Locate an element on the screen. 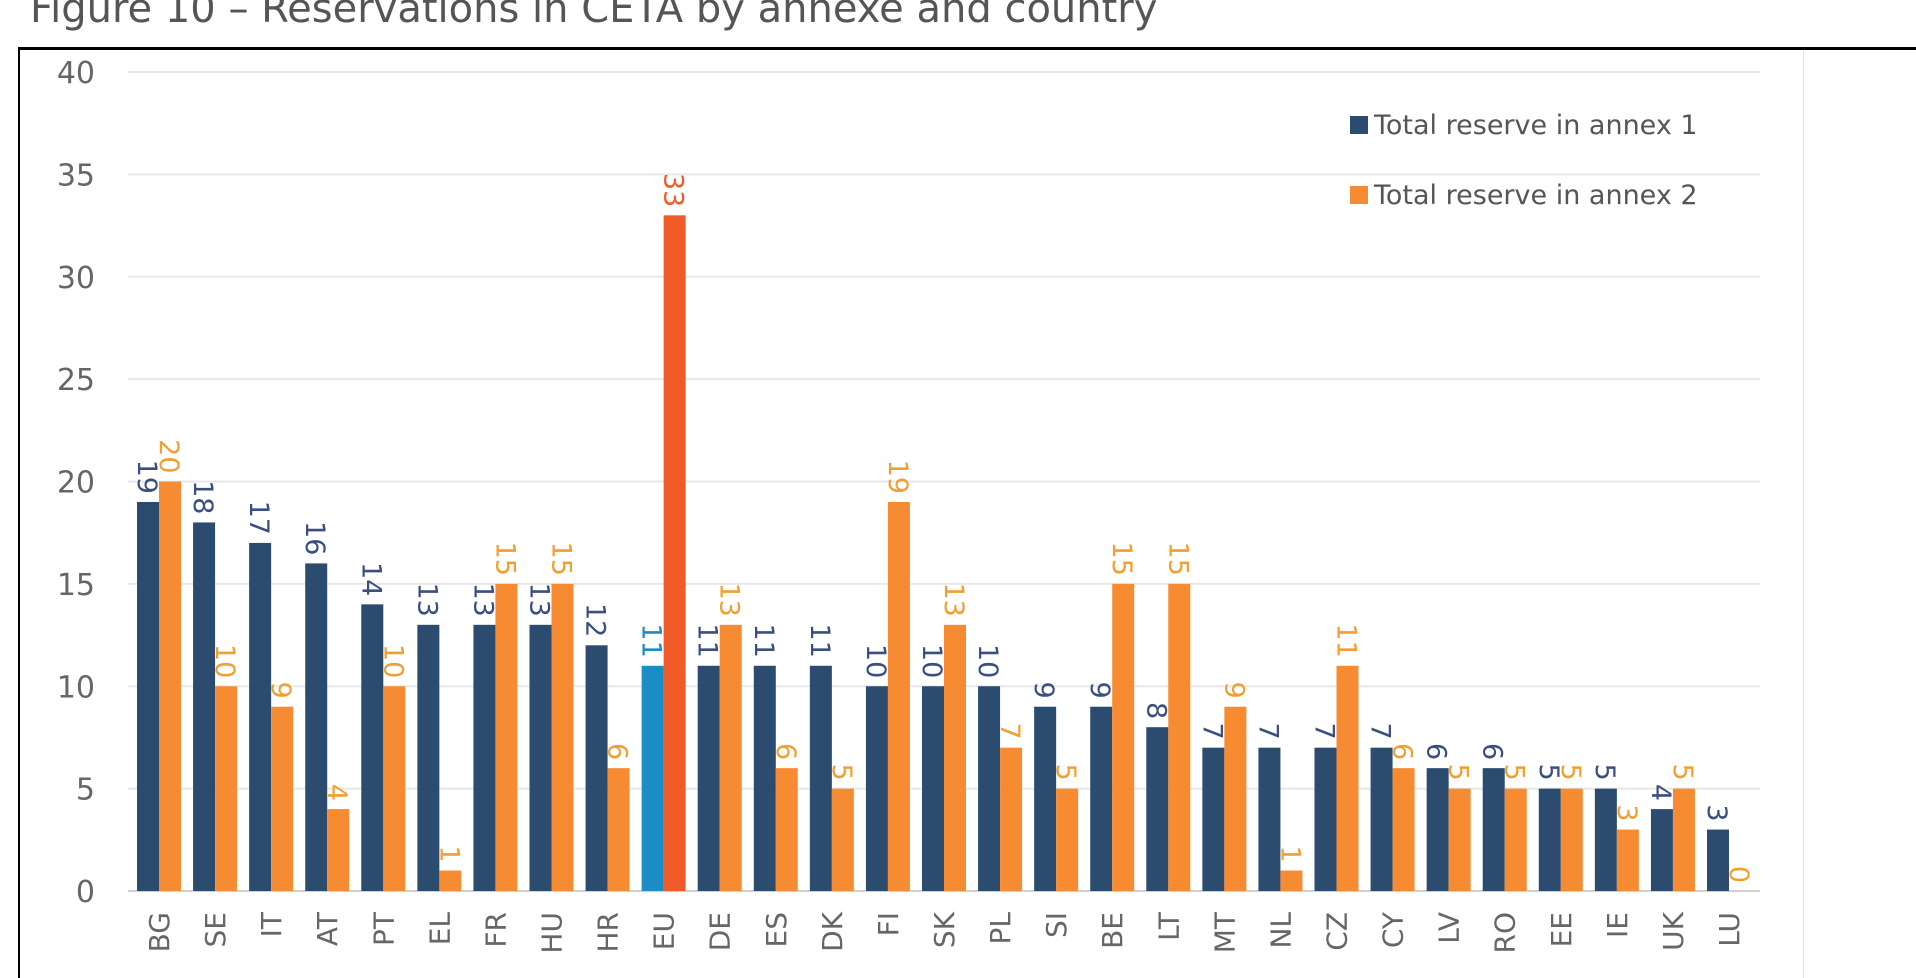  bar-annex1-pt is located at coordinates (372, 747).